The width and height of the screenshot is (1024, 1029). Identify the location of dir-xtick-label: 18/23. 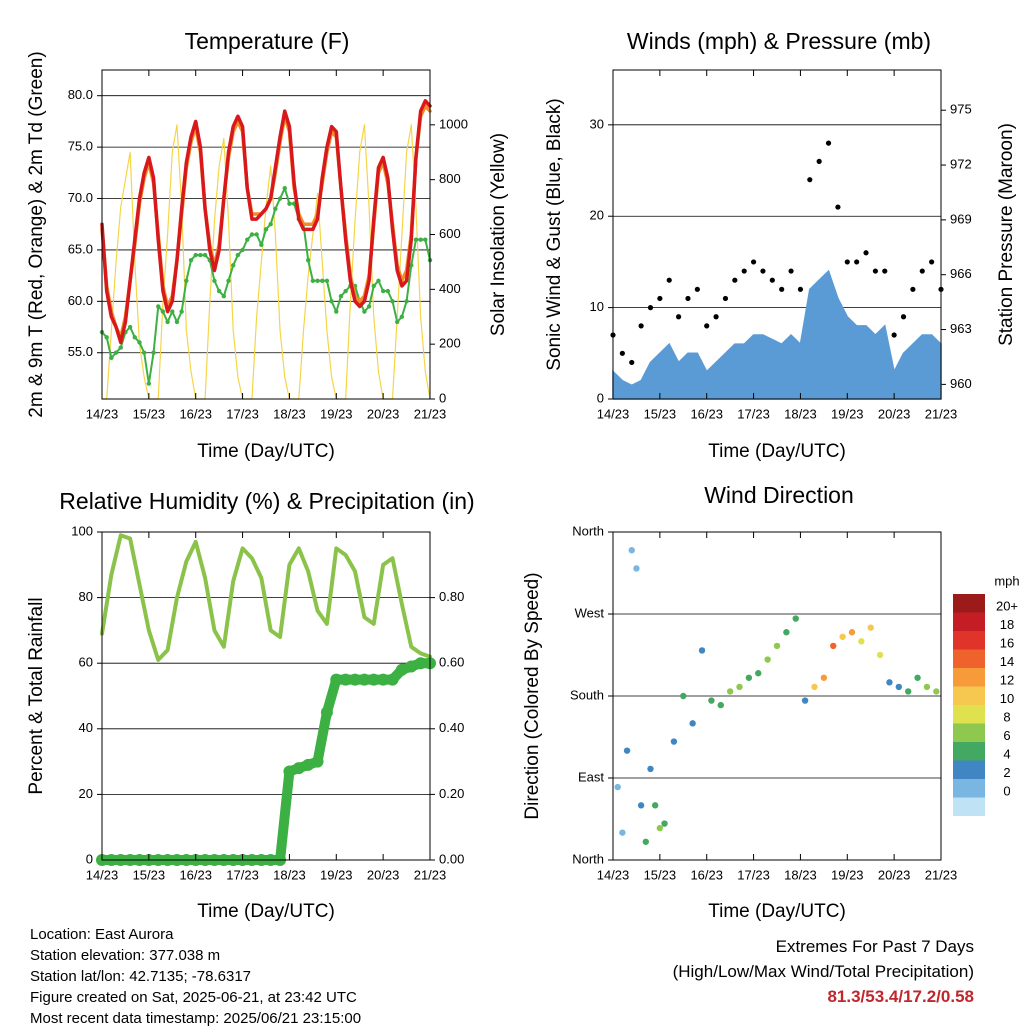
(800, 874).